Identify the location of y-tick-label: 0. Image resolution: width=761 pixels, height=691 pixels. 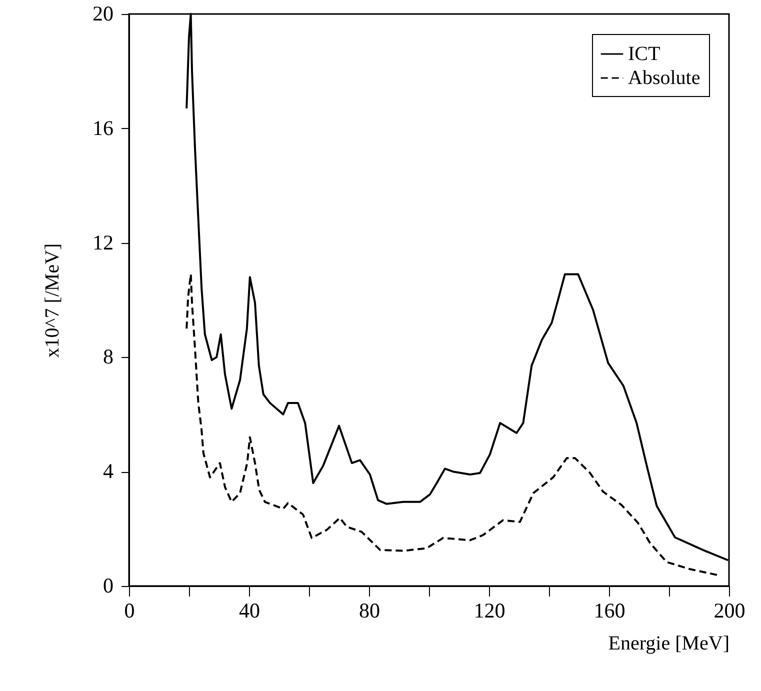
(108, 586).